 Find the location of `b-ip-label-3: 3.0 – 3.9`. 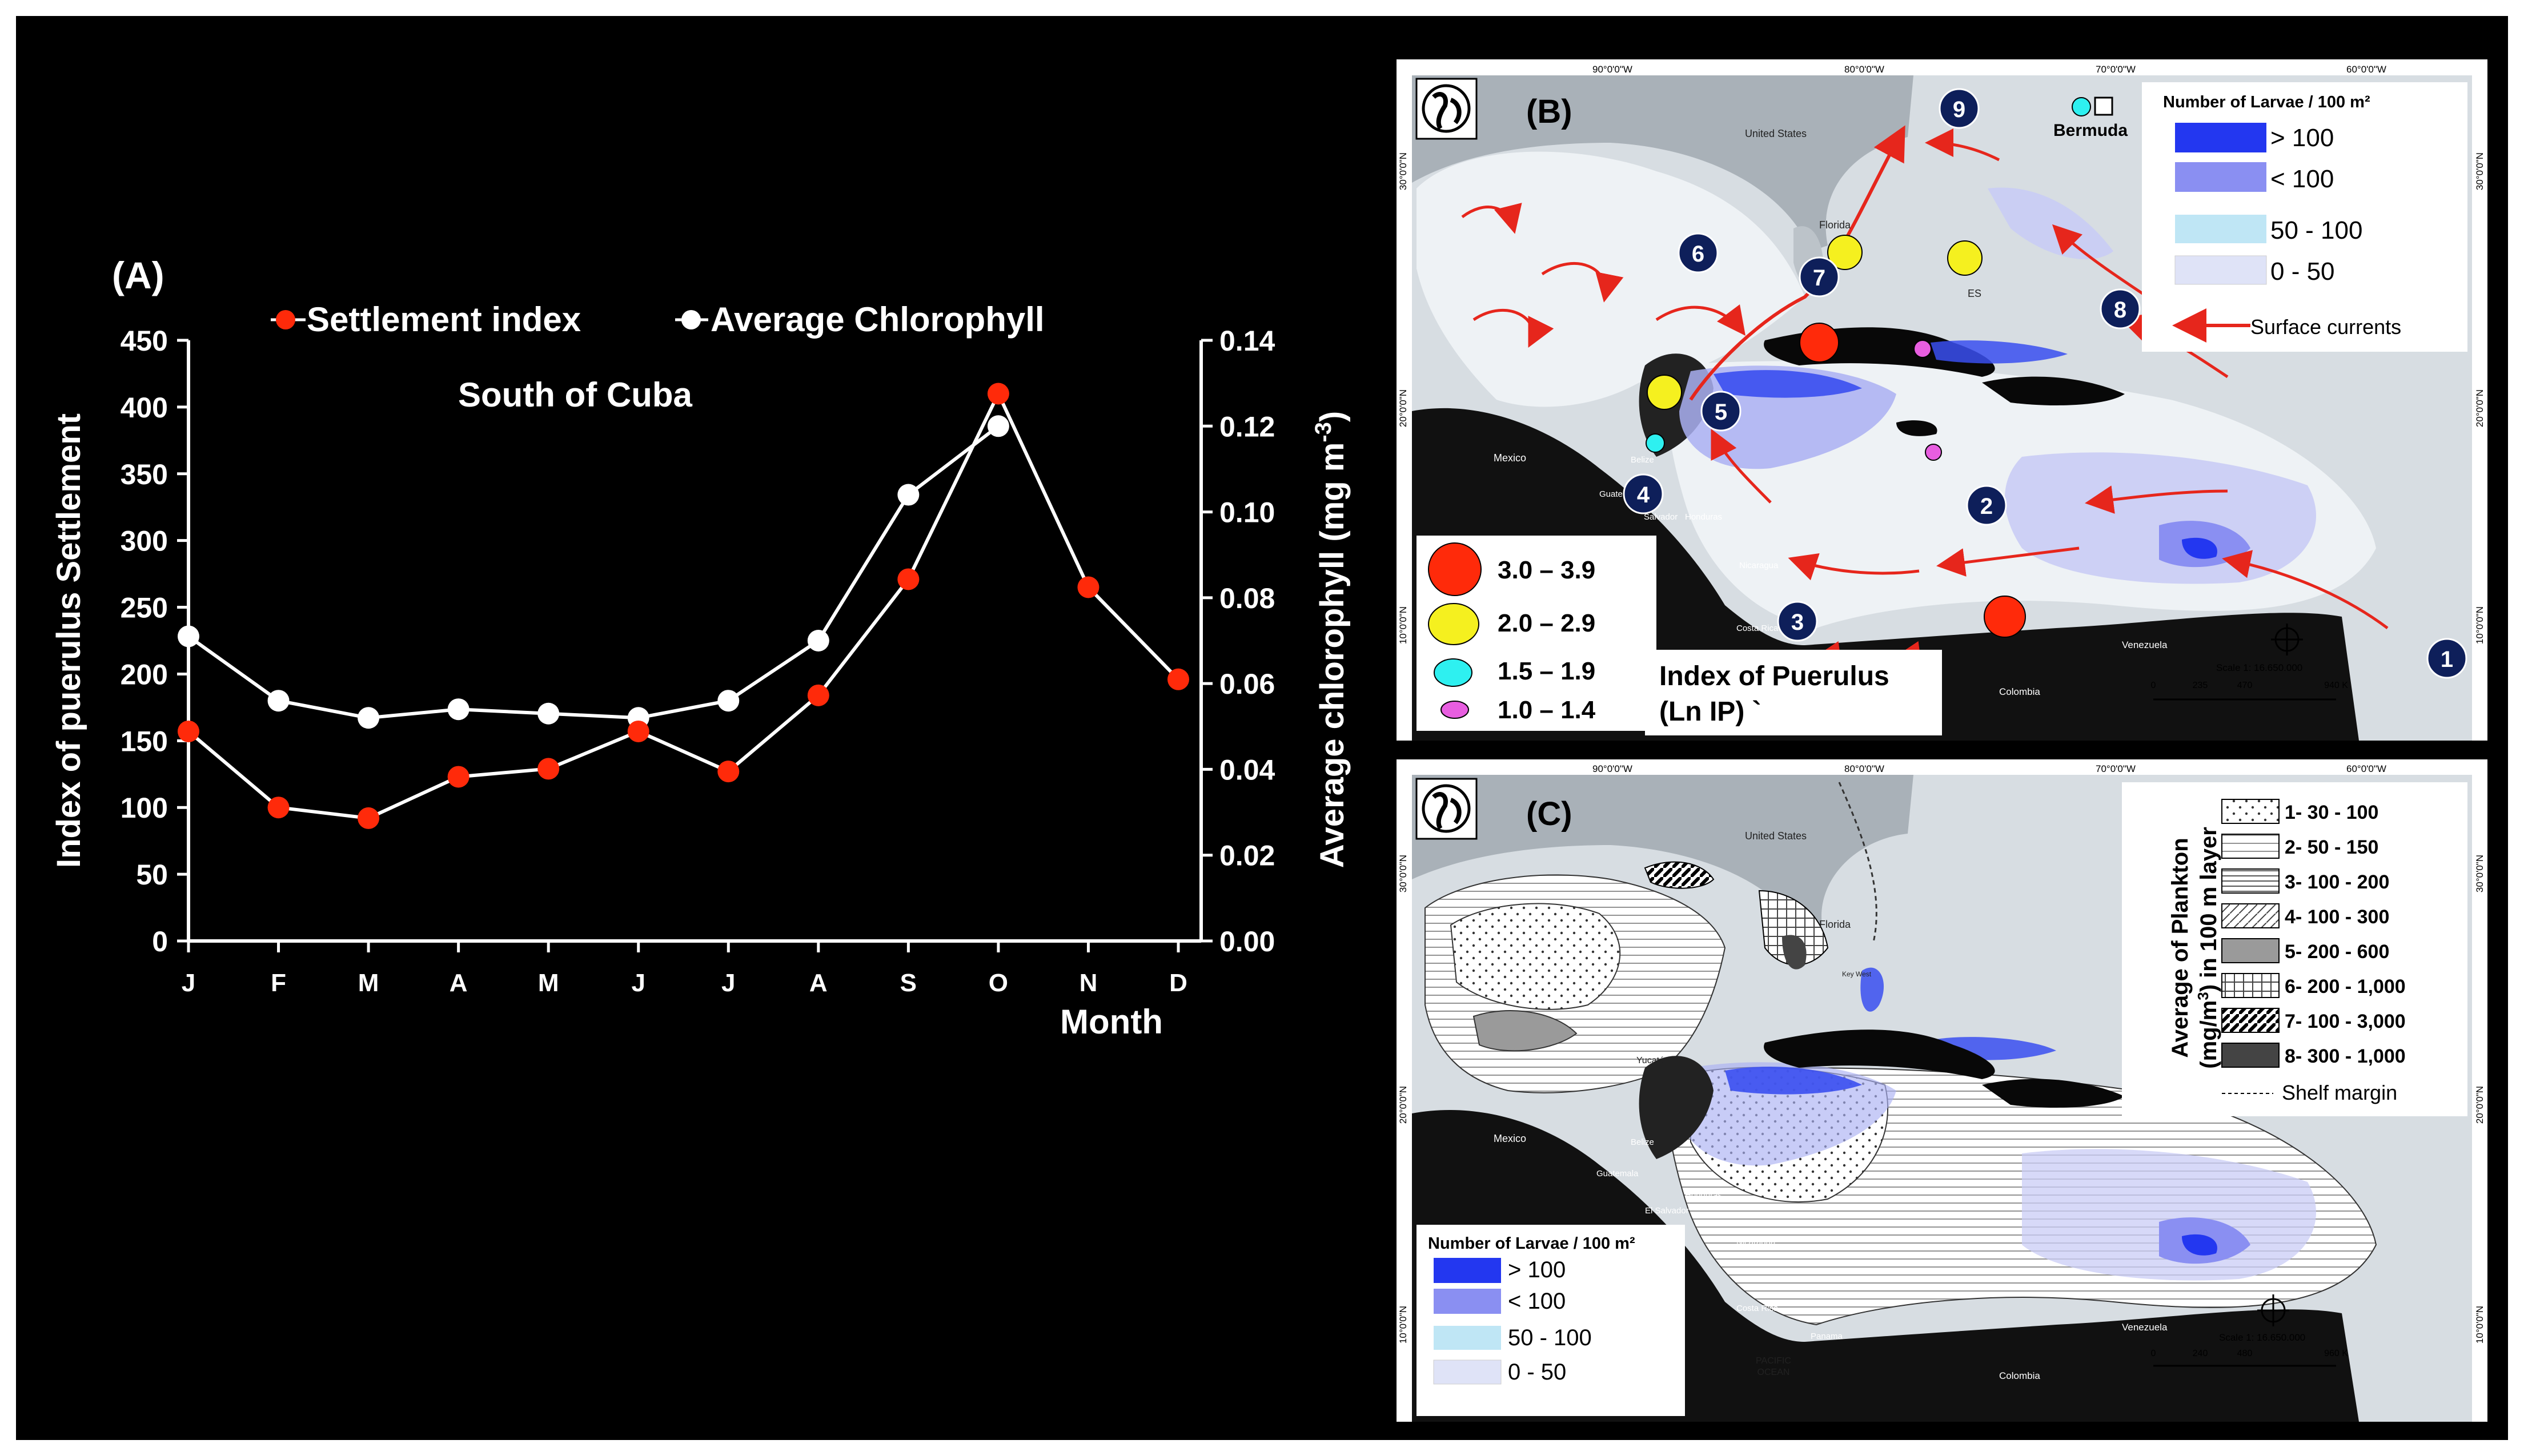

b-ip-label-3: 3.0 – 3.9 is located at coordinates (1546, 570).